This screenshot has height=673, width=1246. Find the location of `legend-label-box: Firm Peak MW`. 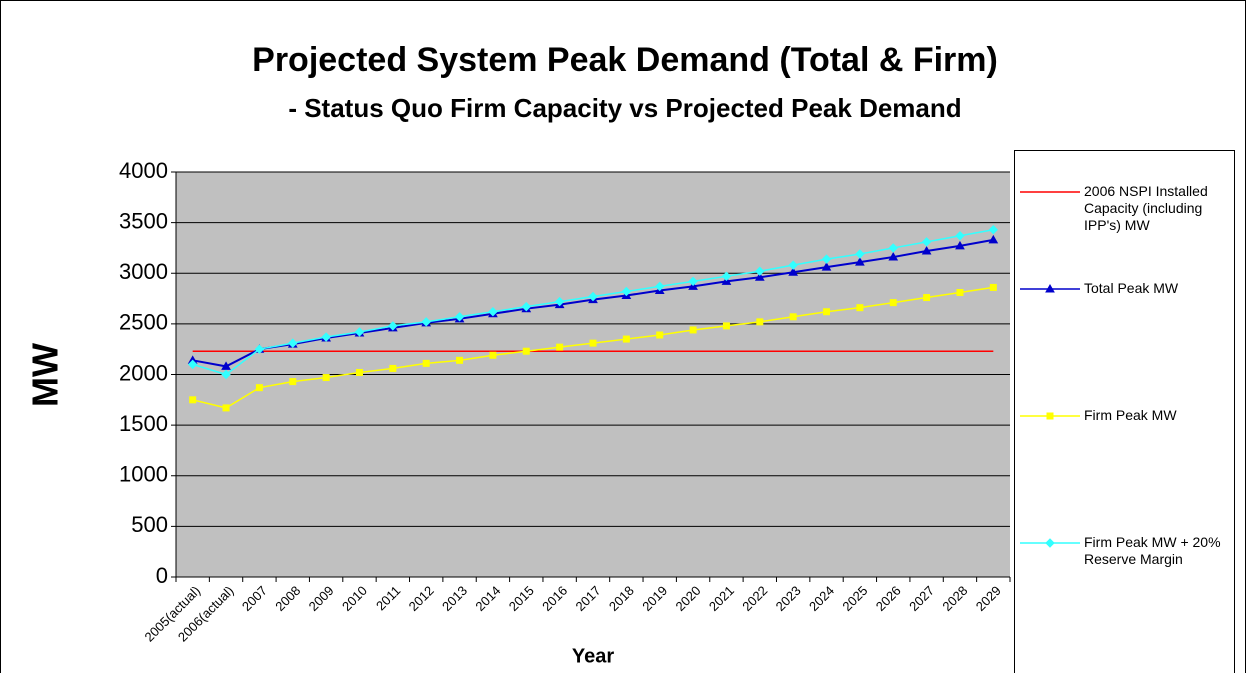

legend-label-box: Firm Peak MW is located at coordinates (1130, 415).